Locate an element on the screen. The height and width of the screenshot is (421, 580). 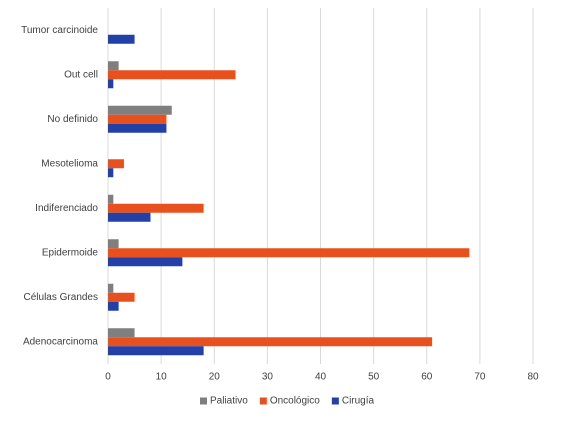
x-tick-label: 50 is located at coordinates (374, 377).